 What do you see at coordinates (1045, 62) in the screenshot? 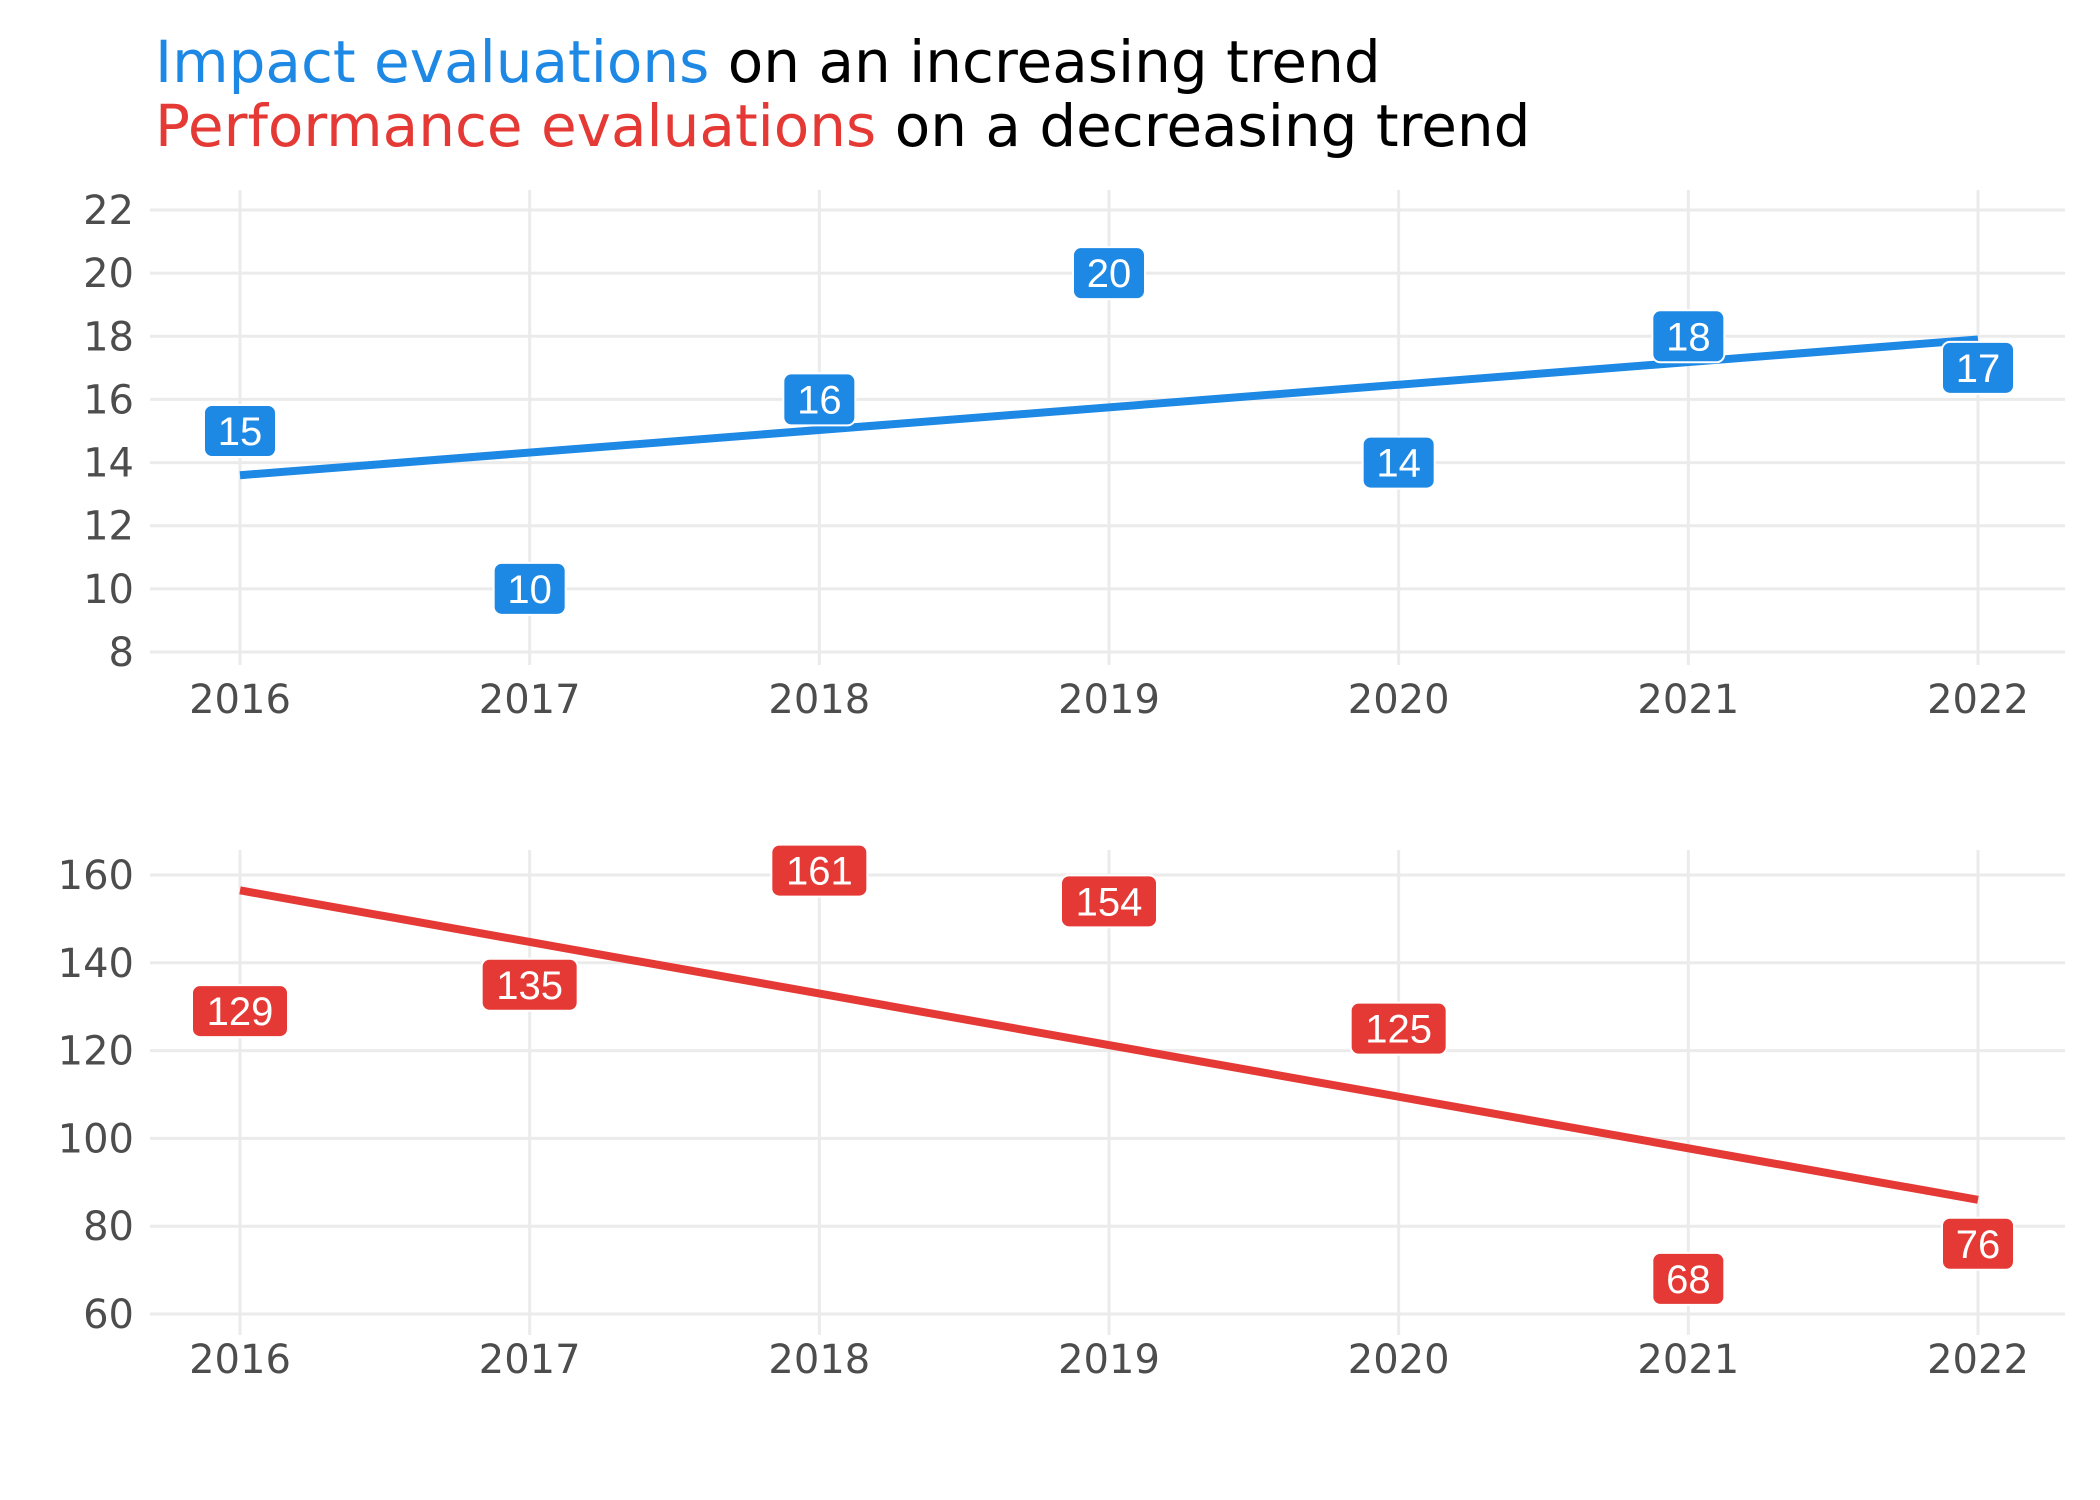
I see `title-line-1-rest: on an increasing trend` at bounding box center [1045, 62].